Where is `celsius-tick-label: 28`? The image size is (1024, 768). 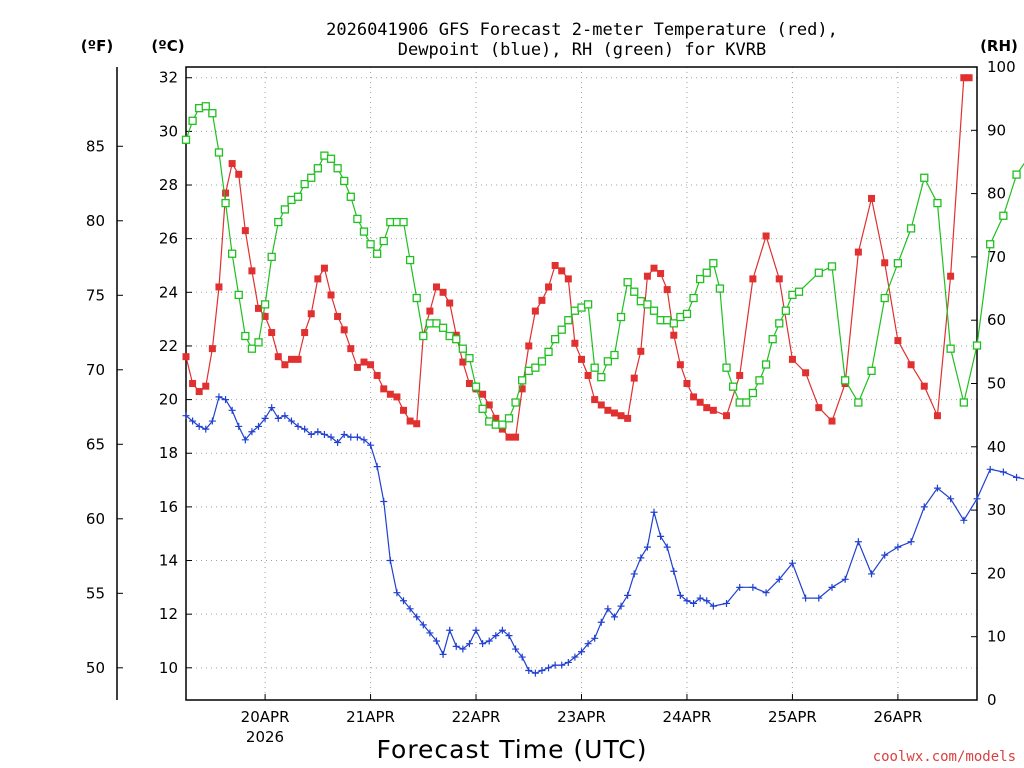
celsius-tick-label: 28 is located at coordinates (168, 185).